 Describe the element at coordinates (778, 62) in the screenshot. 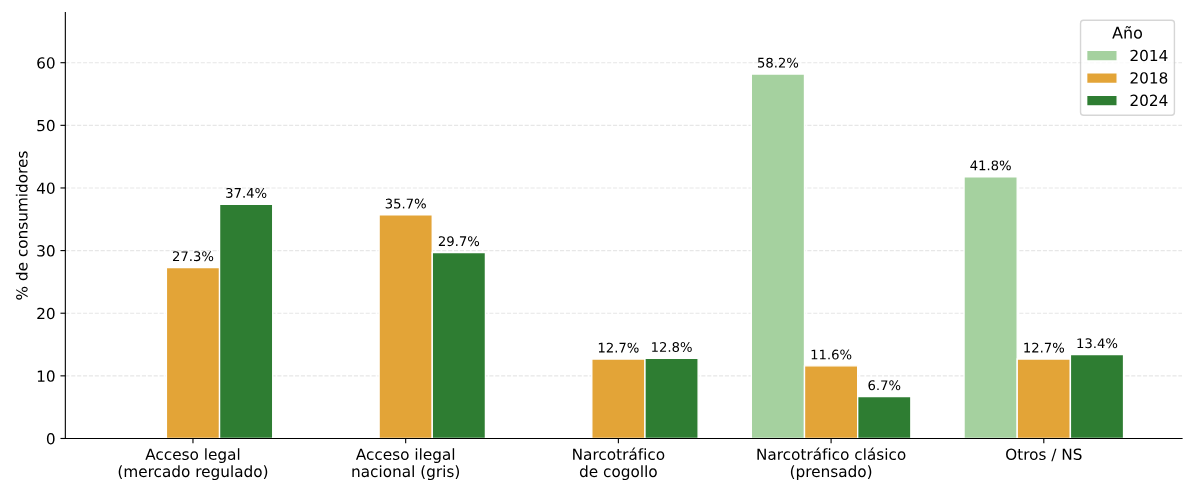

I see `data-label: 58.2%` at that location.